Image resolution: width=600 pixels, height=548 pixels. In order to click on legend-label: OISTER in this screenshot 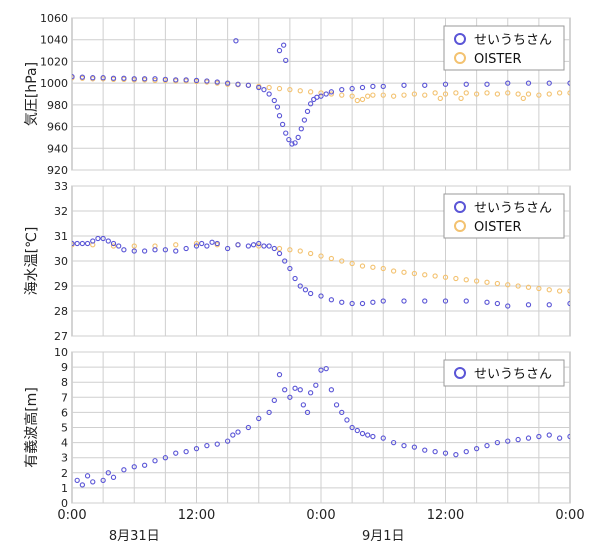, I will do `click(498, 227)`.